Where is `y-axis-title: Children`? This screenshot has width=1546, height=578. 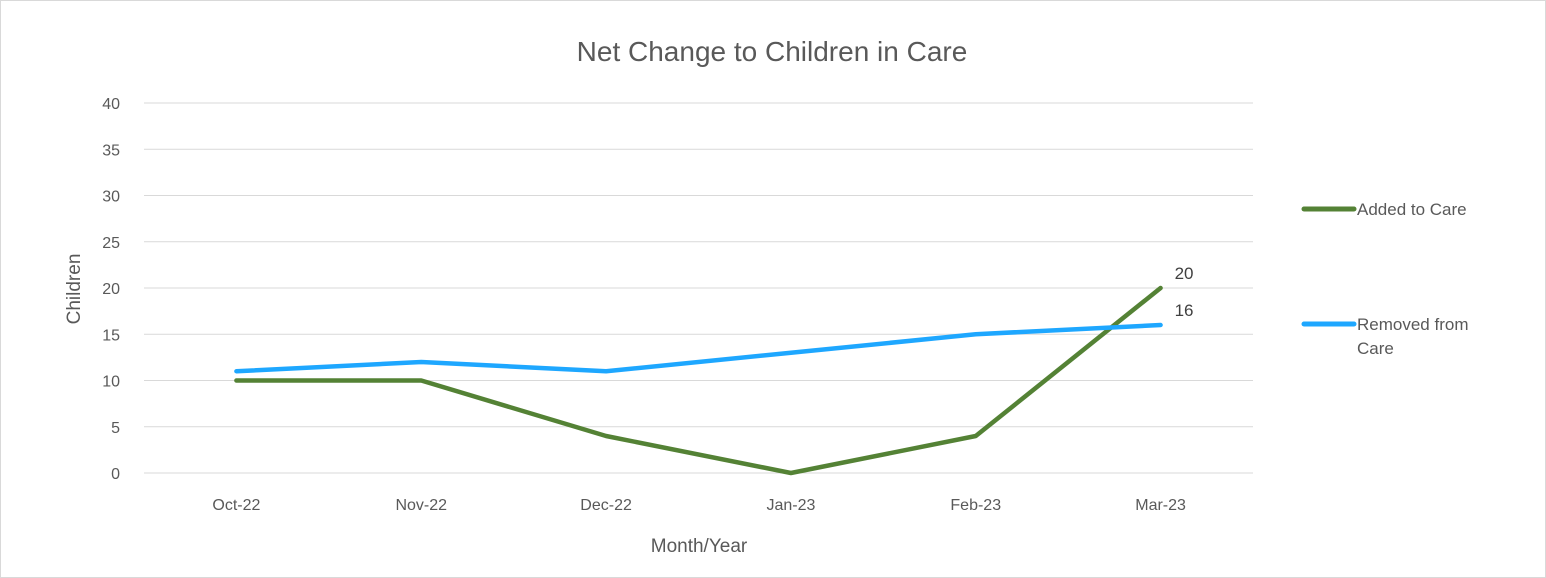 y-axis-title: Children is located at coordinates (74, 289).